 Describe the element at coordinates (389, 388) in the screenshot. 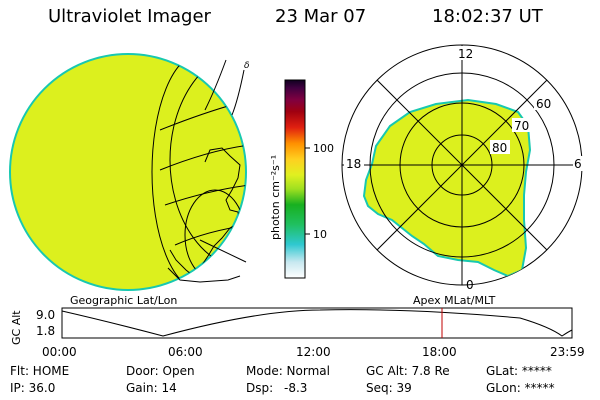

I see `sequence-value: Seq: 39` at that location.